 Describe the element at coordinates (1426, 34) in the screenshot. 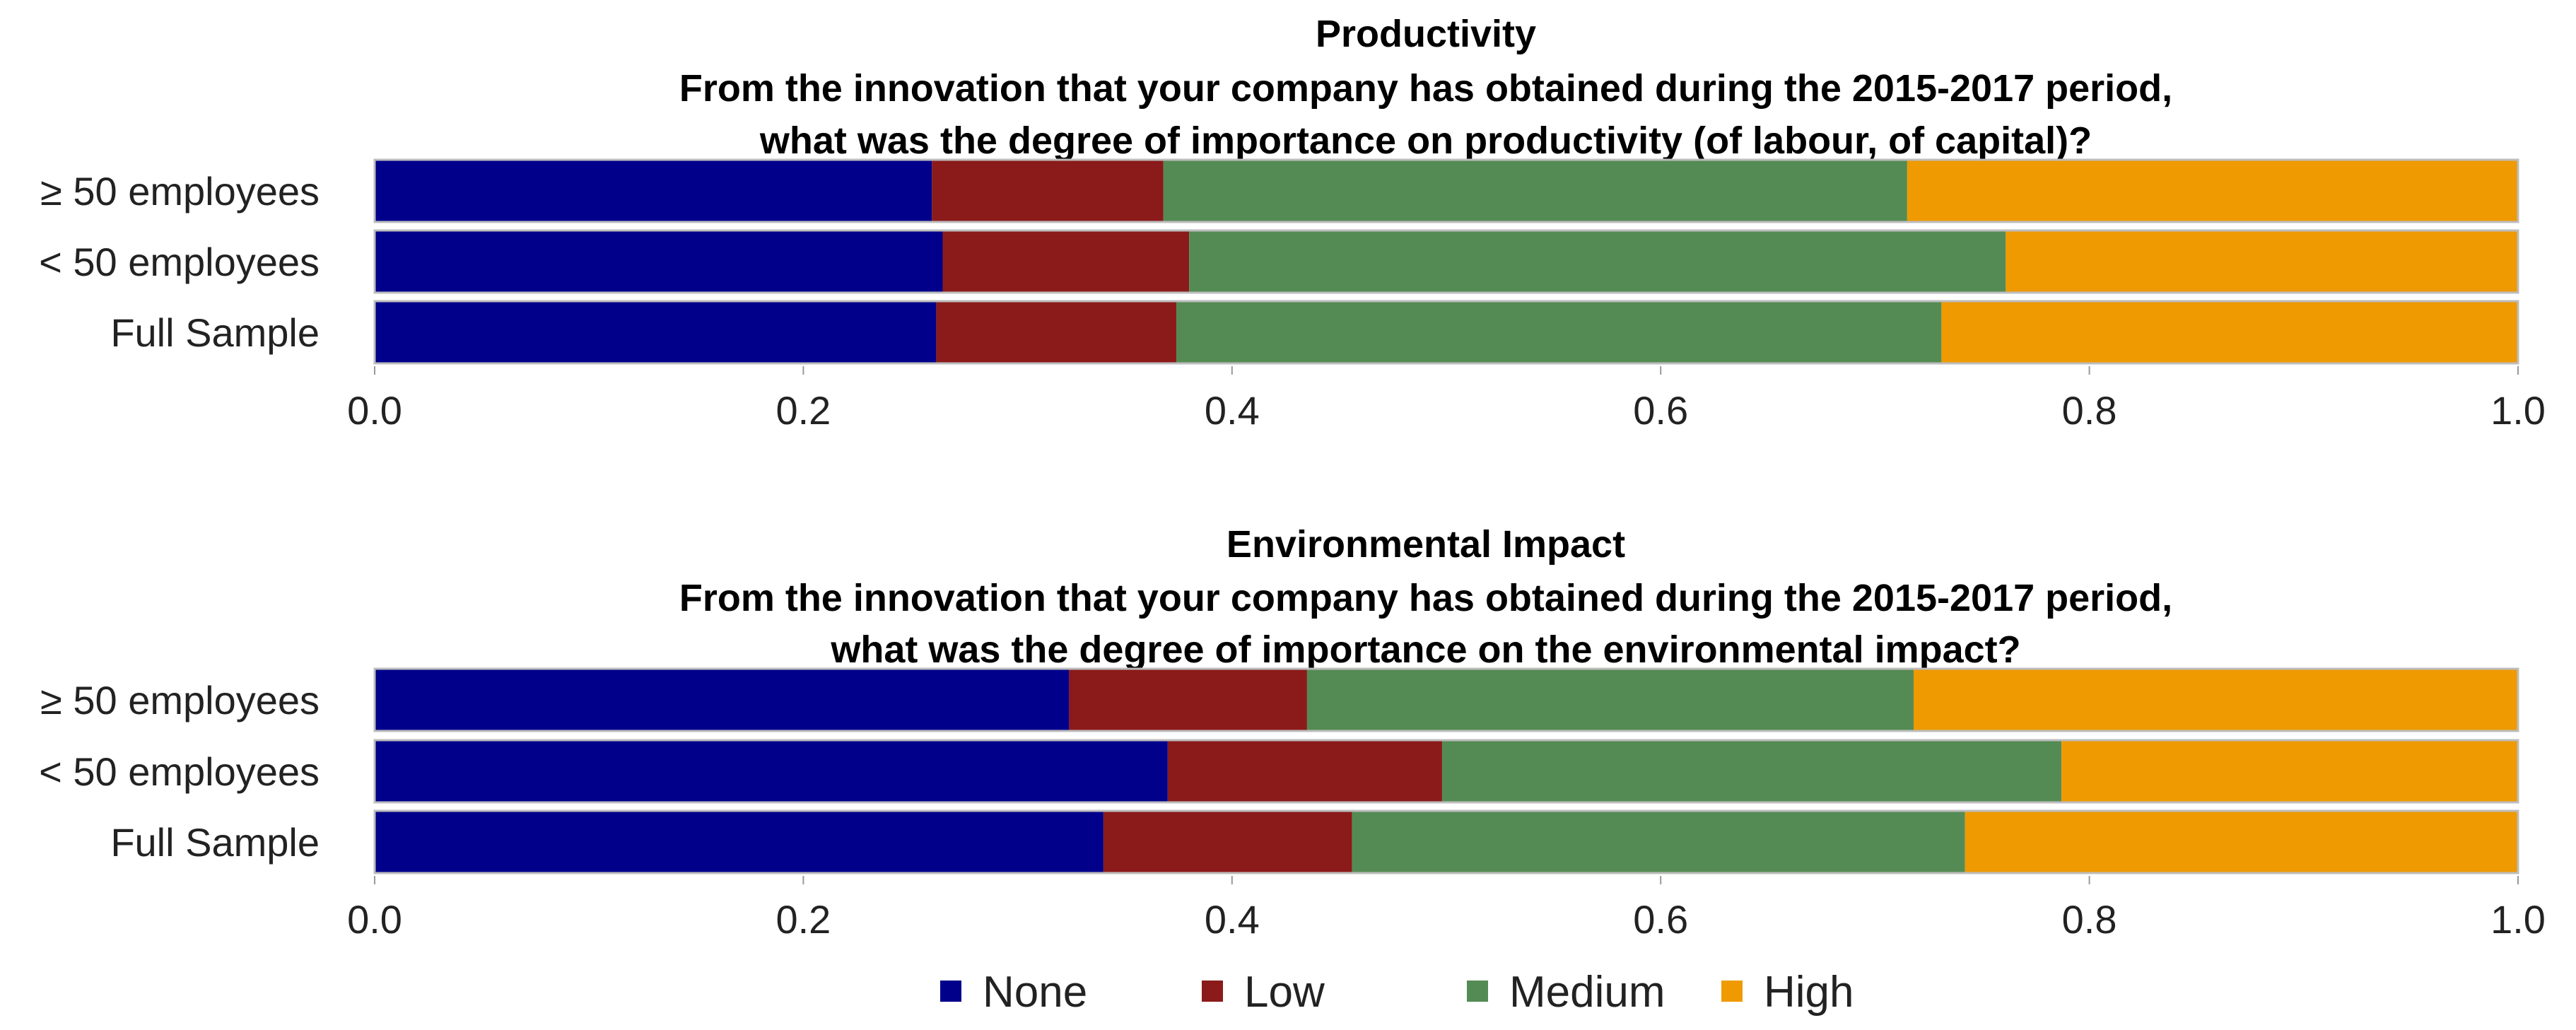

I see `chart-title-1: Productivity` at that location.